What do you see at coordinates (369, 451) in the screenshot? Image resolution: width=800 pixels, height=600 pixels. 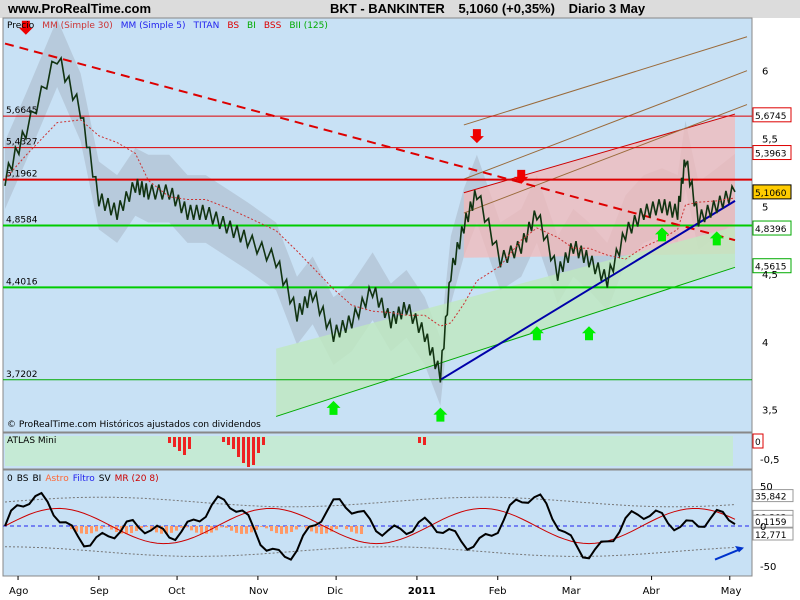 I see `atlas-zone` at bounding box center [369, 451].